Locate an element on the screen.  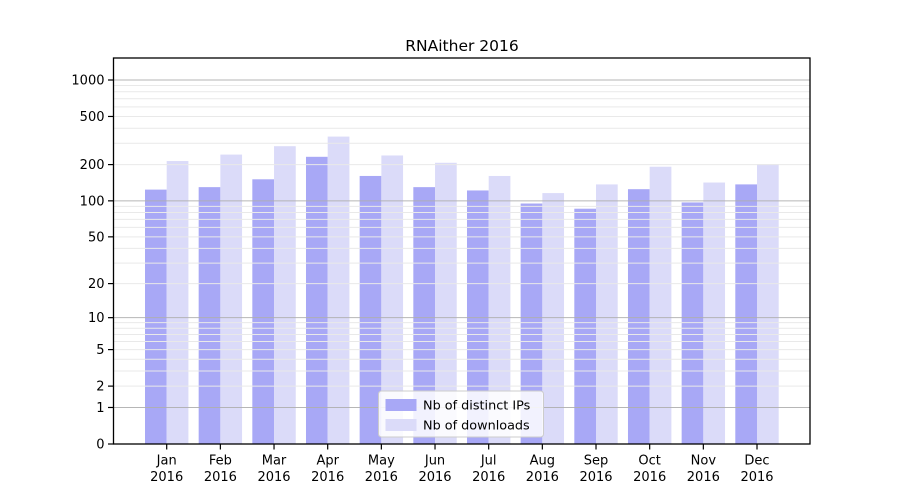
x-tick-label-month: Mar is located at coordinates (274, 461).